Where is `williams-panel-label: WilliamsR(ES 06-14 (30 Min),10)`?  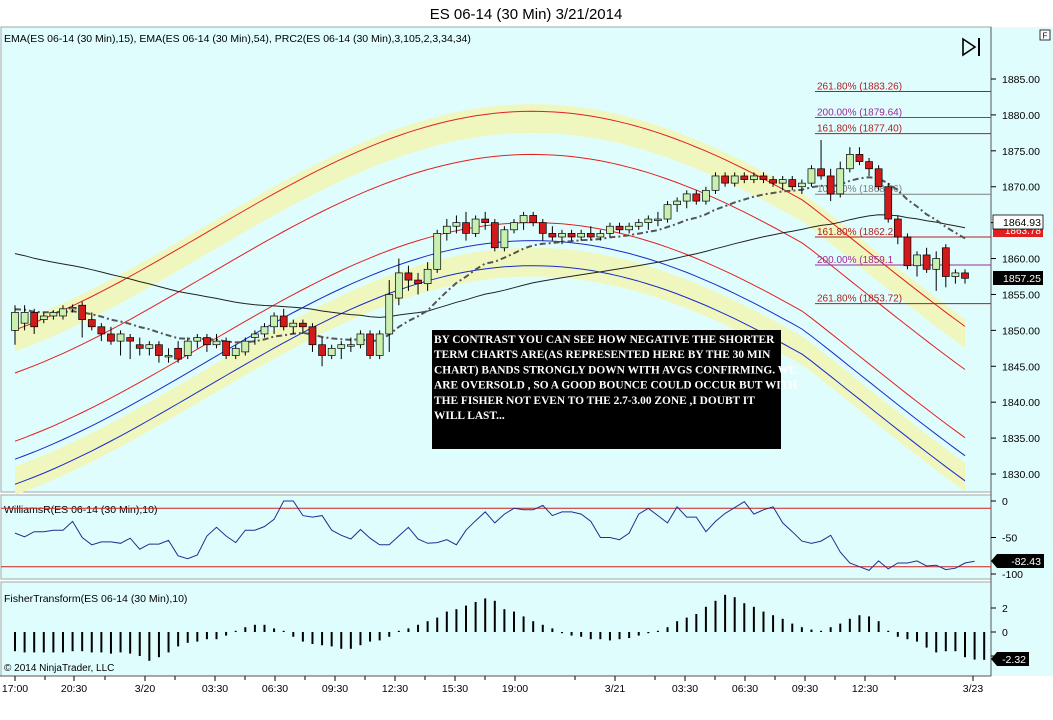 williams-panel-label: WilliamsR(ES 06-14 (30 Min),10) is located at coordinates (80, 510).